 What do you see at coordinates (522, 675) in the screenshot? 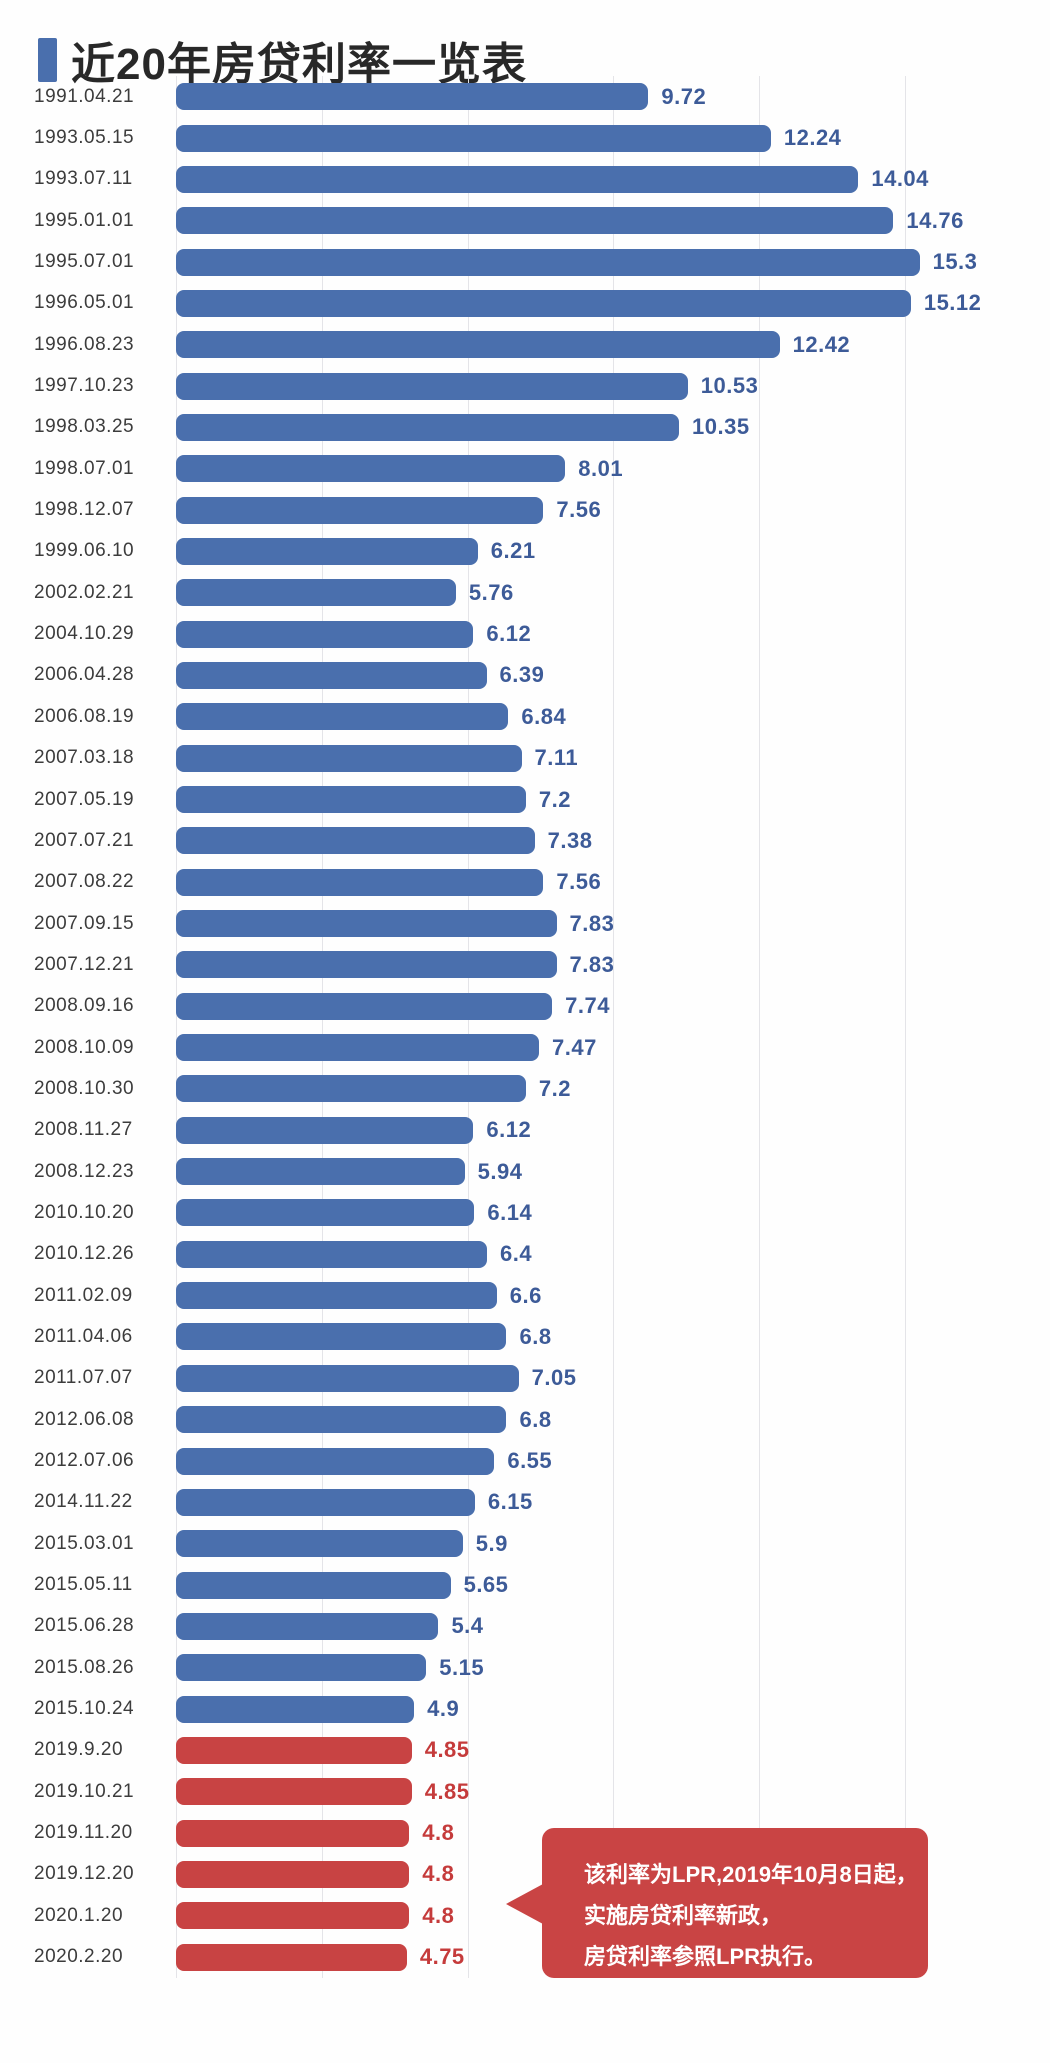
I see `value-label: 6.39` at bounding box center [522, 675].